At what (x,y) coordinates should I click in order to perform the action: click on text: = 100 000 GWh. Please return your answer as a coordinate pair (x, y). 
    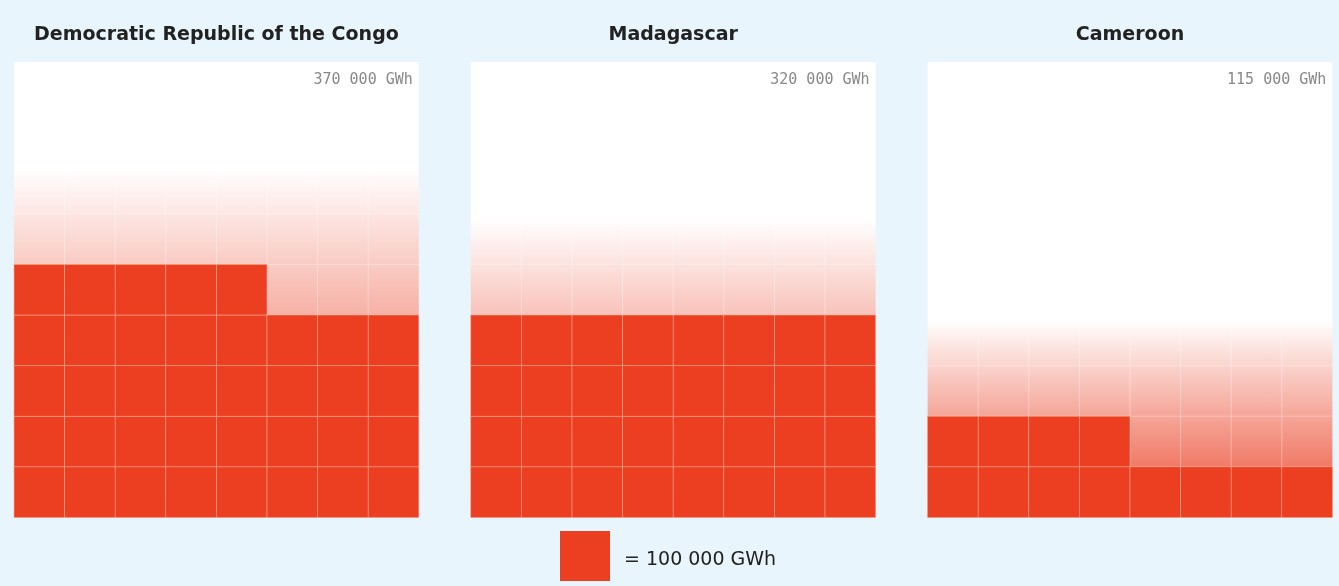
    Looking at the image, I should click on (700, 558).